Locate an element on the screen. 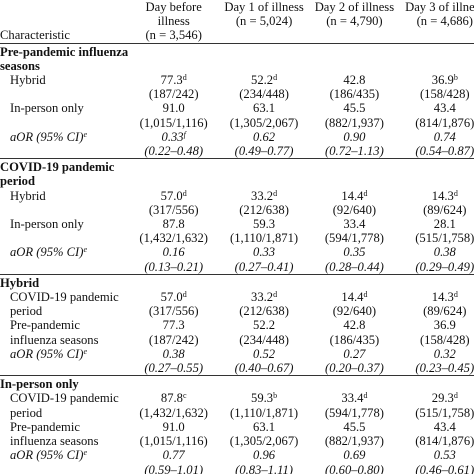  value: 91.0 is located at coordinates (173, 426).